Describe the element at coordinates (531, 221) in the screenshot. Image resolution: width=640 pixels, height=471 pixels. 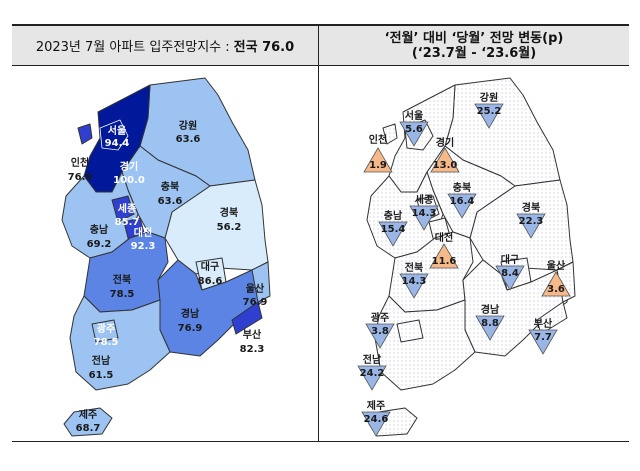
I see `rlabel-gyeongbuk-value: 22.3` at that location.